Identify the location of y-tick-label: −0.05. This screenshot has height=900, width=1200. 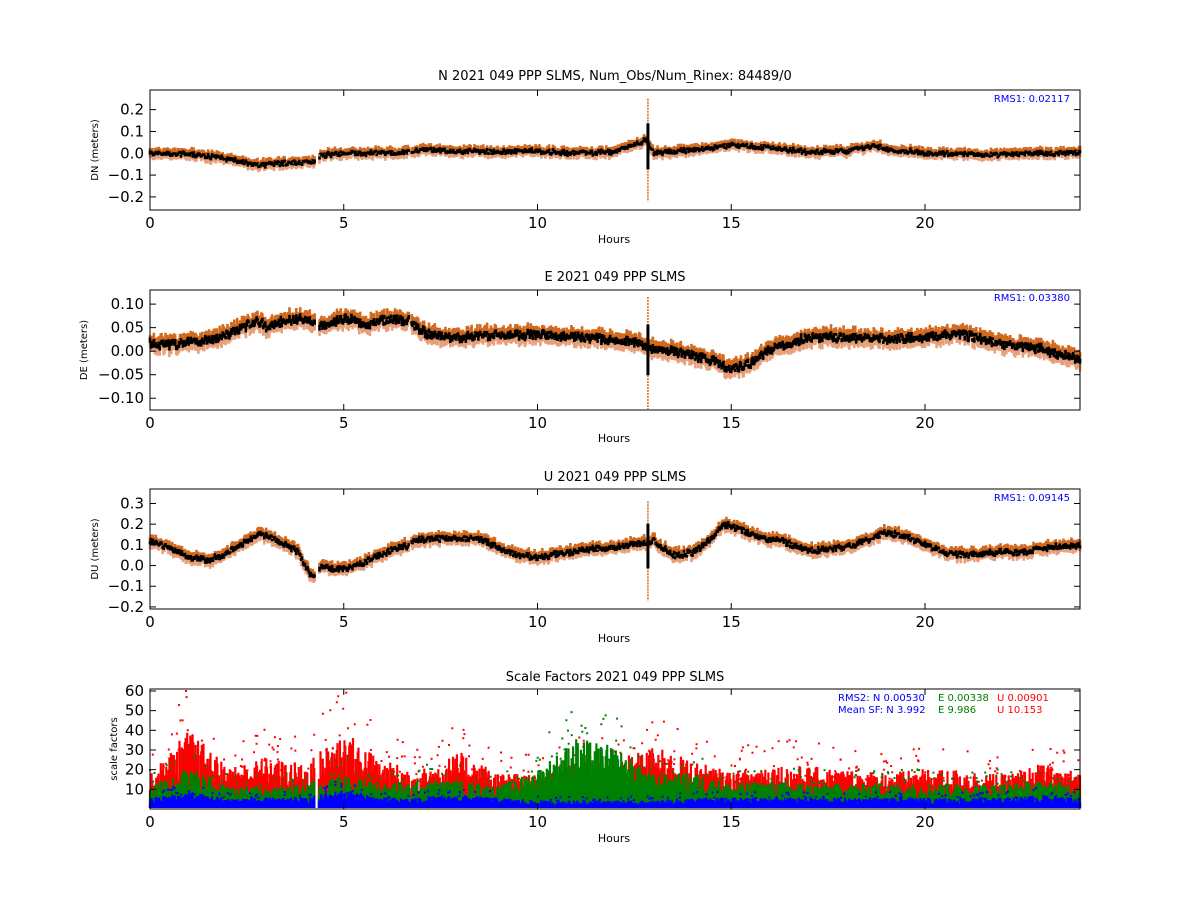
(121, 375).